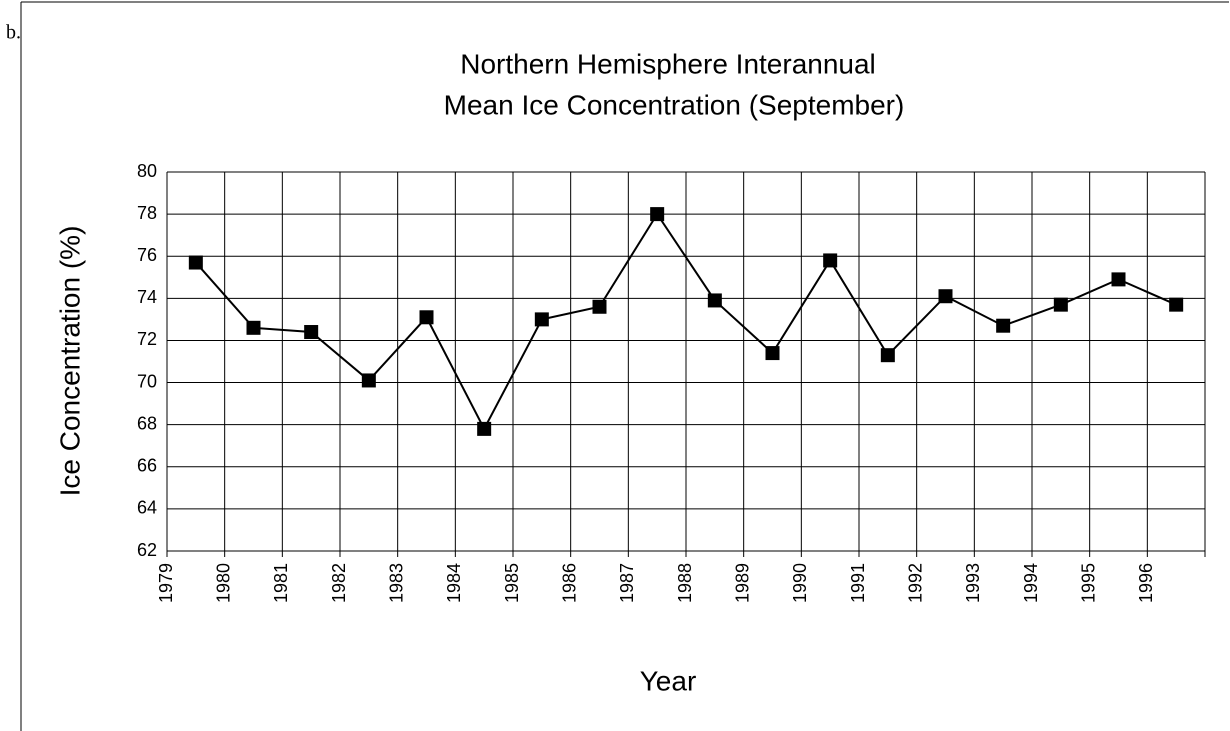 The width and height of the screenshot is (1230, 731). I want to click on y-tick-label: 70, so click(147, 381).